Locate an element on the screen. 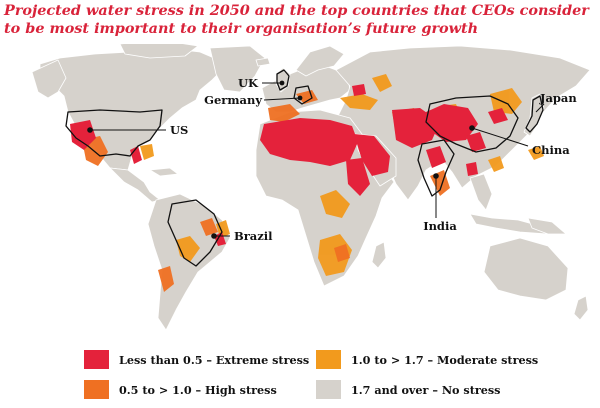 Image resolution: width=600 pixels, height=408 pixels. germany-outline is located at coordinates (303, 95).